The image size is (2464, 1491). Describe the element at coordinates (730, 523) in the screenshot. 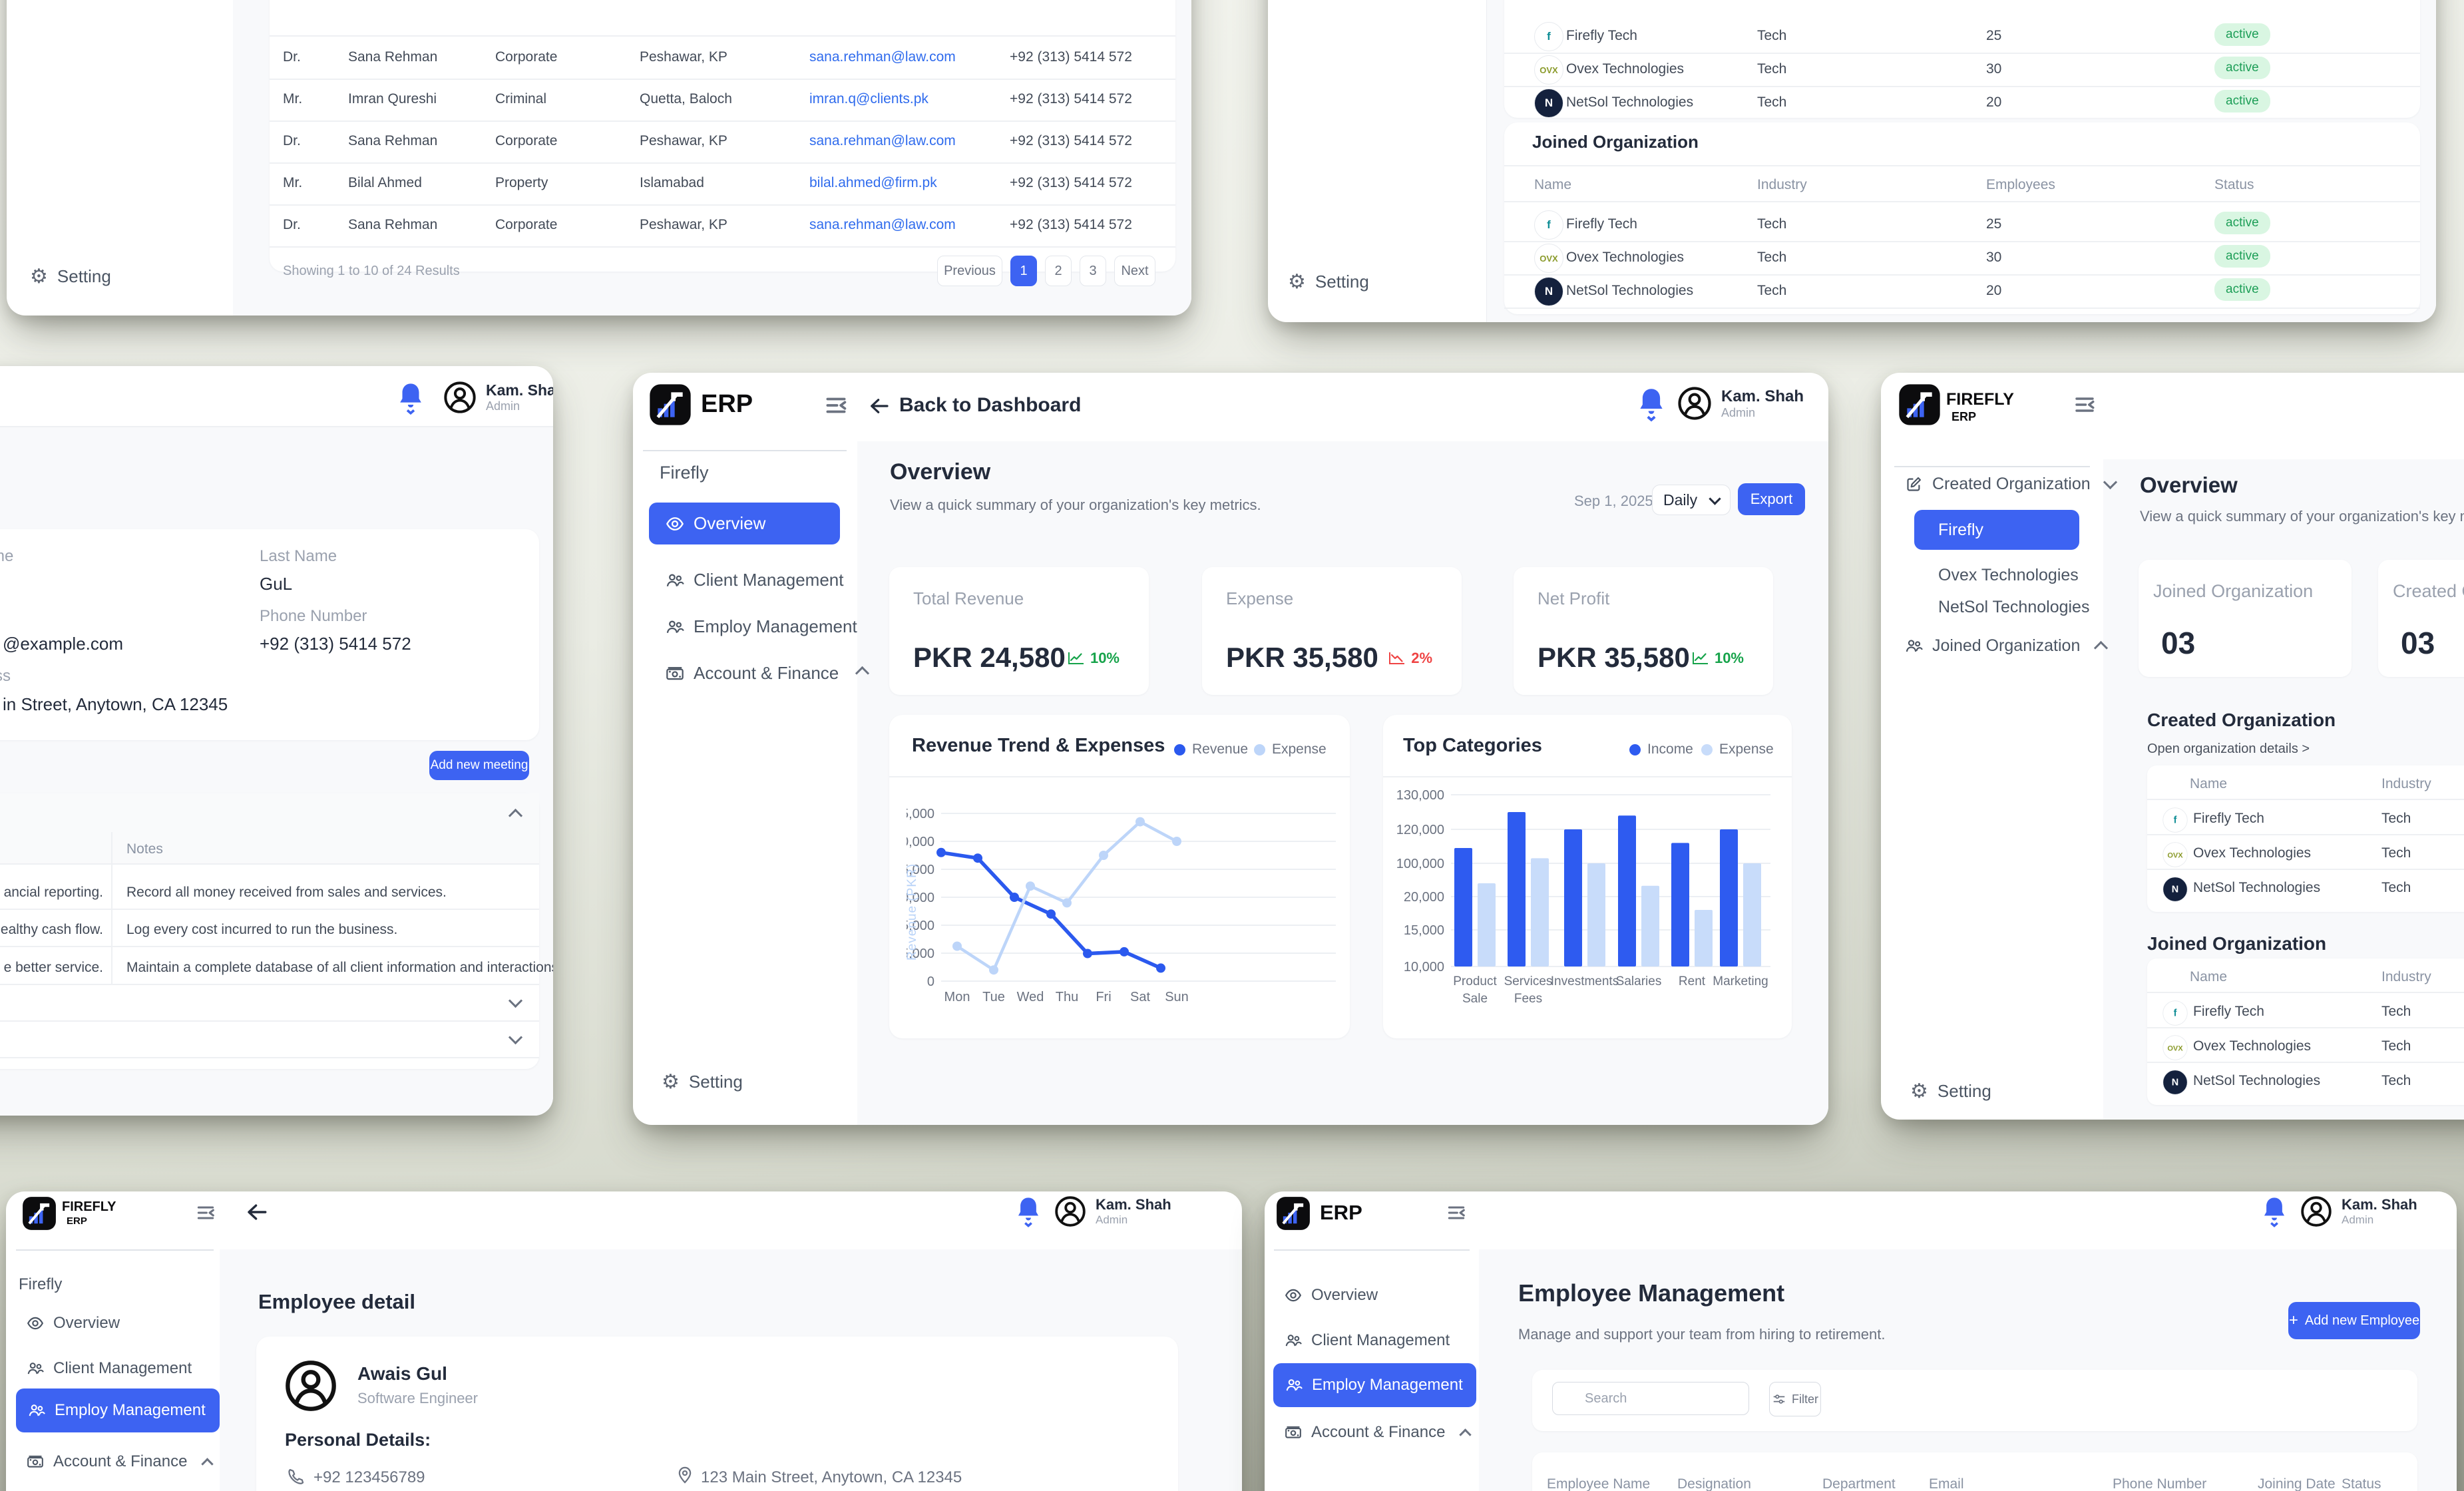

I see `sidebar-item-label: Overview` at that location.